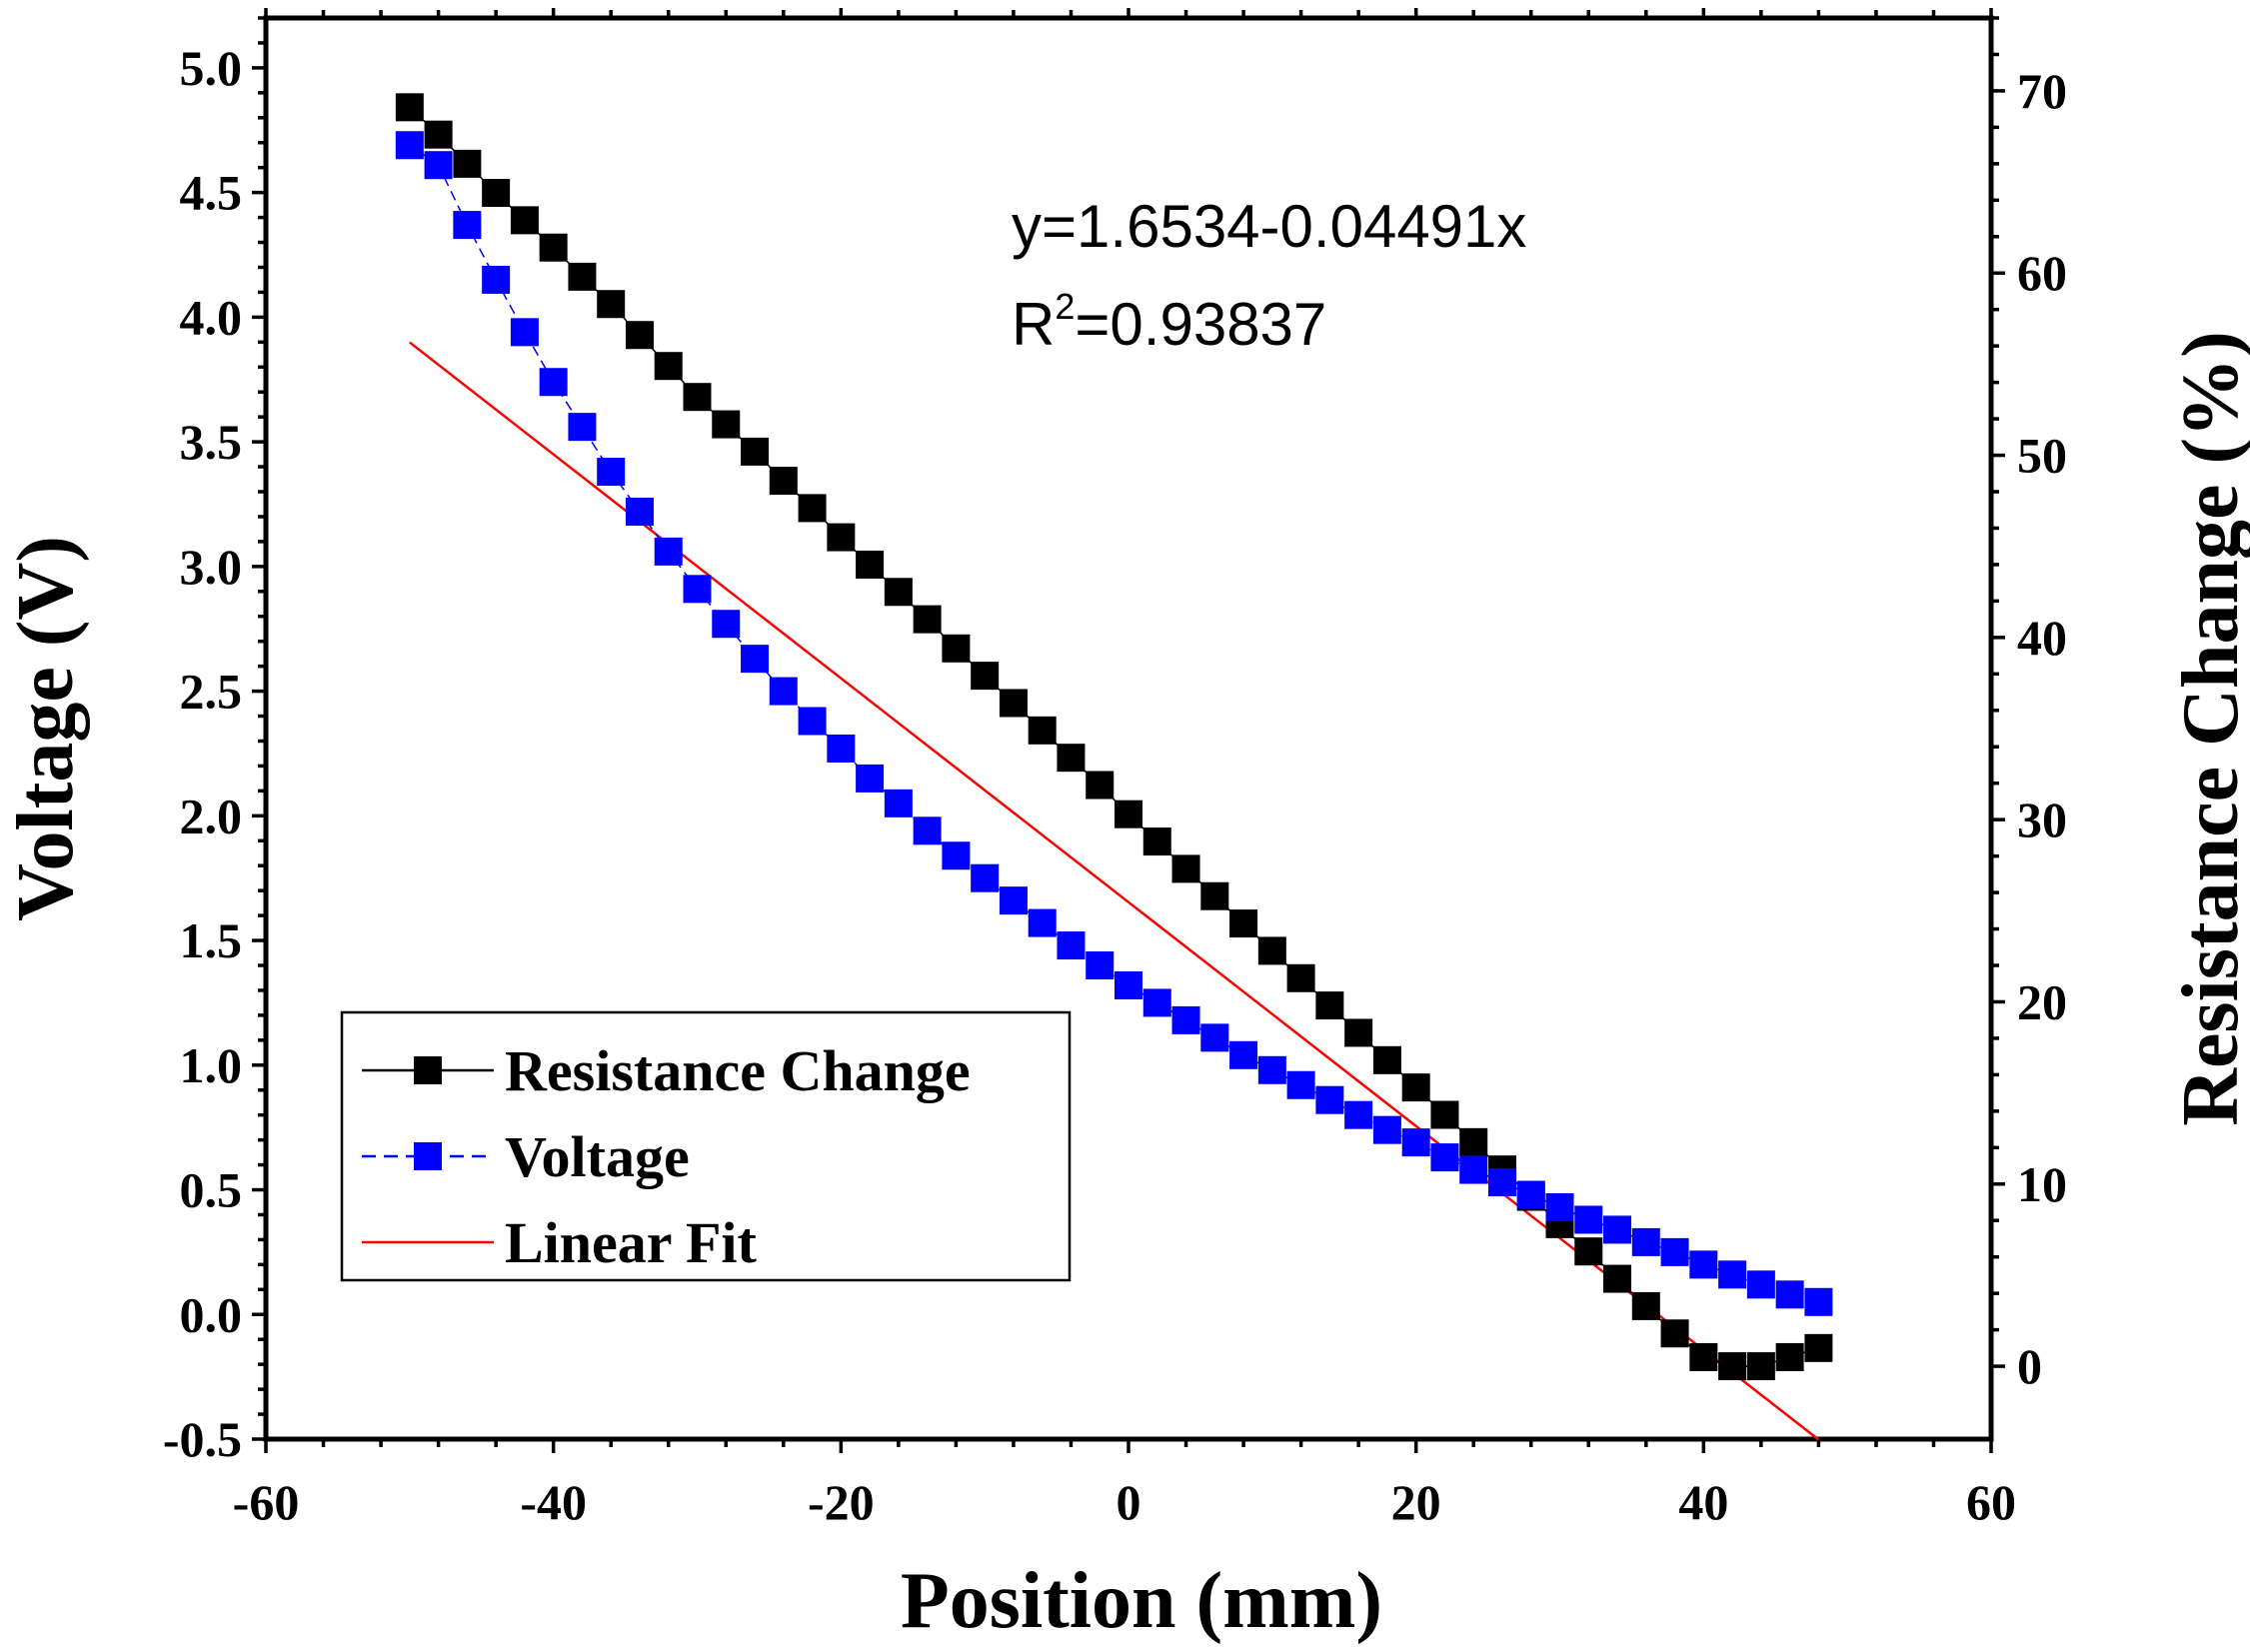  What do you see at coordinates (46, 728) in the screenshot?
I see `y-axis-title: Voltage (V)` at bounding box center [46, 728].